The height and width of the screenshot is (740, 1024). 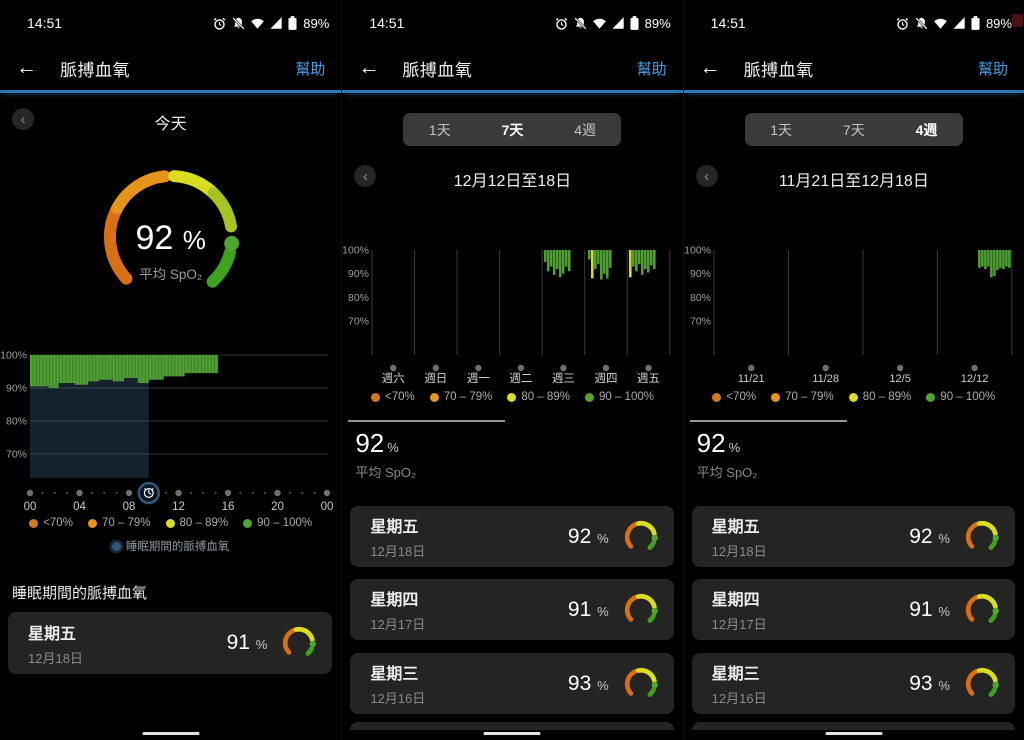 I want to click on page-divider, so click(x=427, y=421).